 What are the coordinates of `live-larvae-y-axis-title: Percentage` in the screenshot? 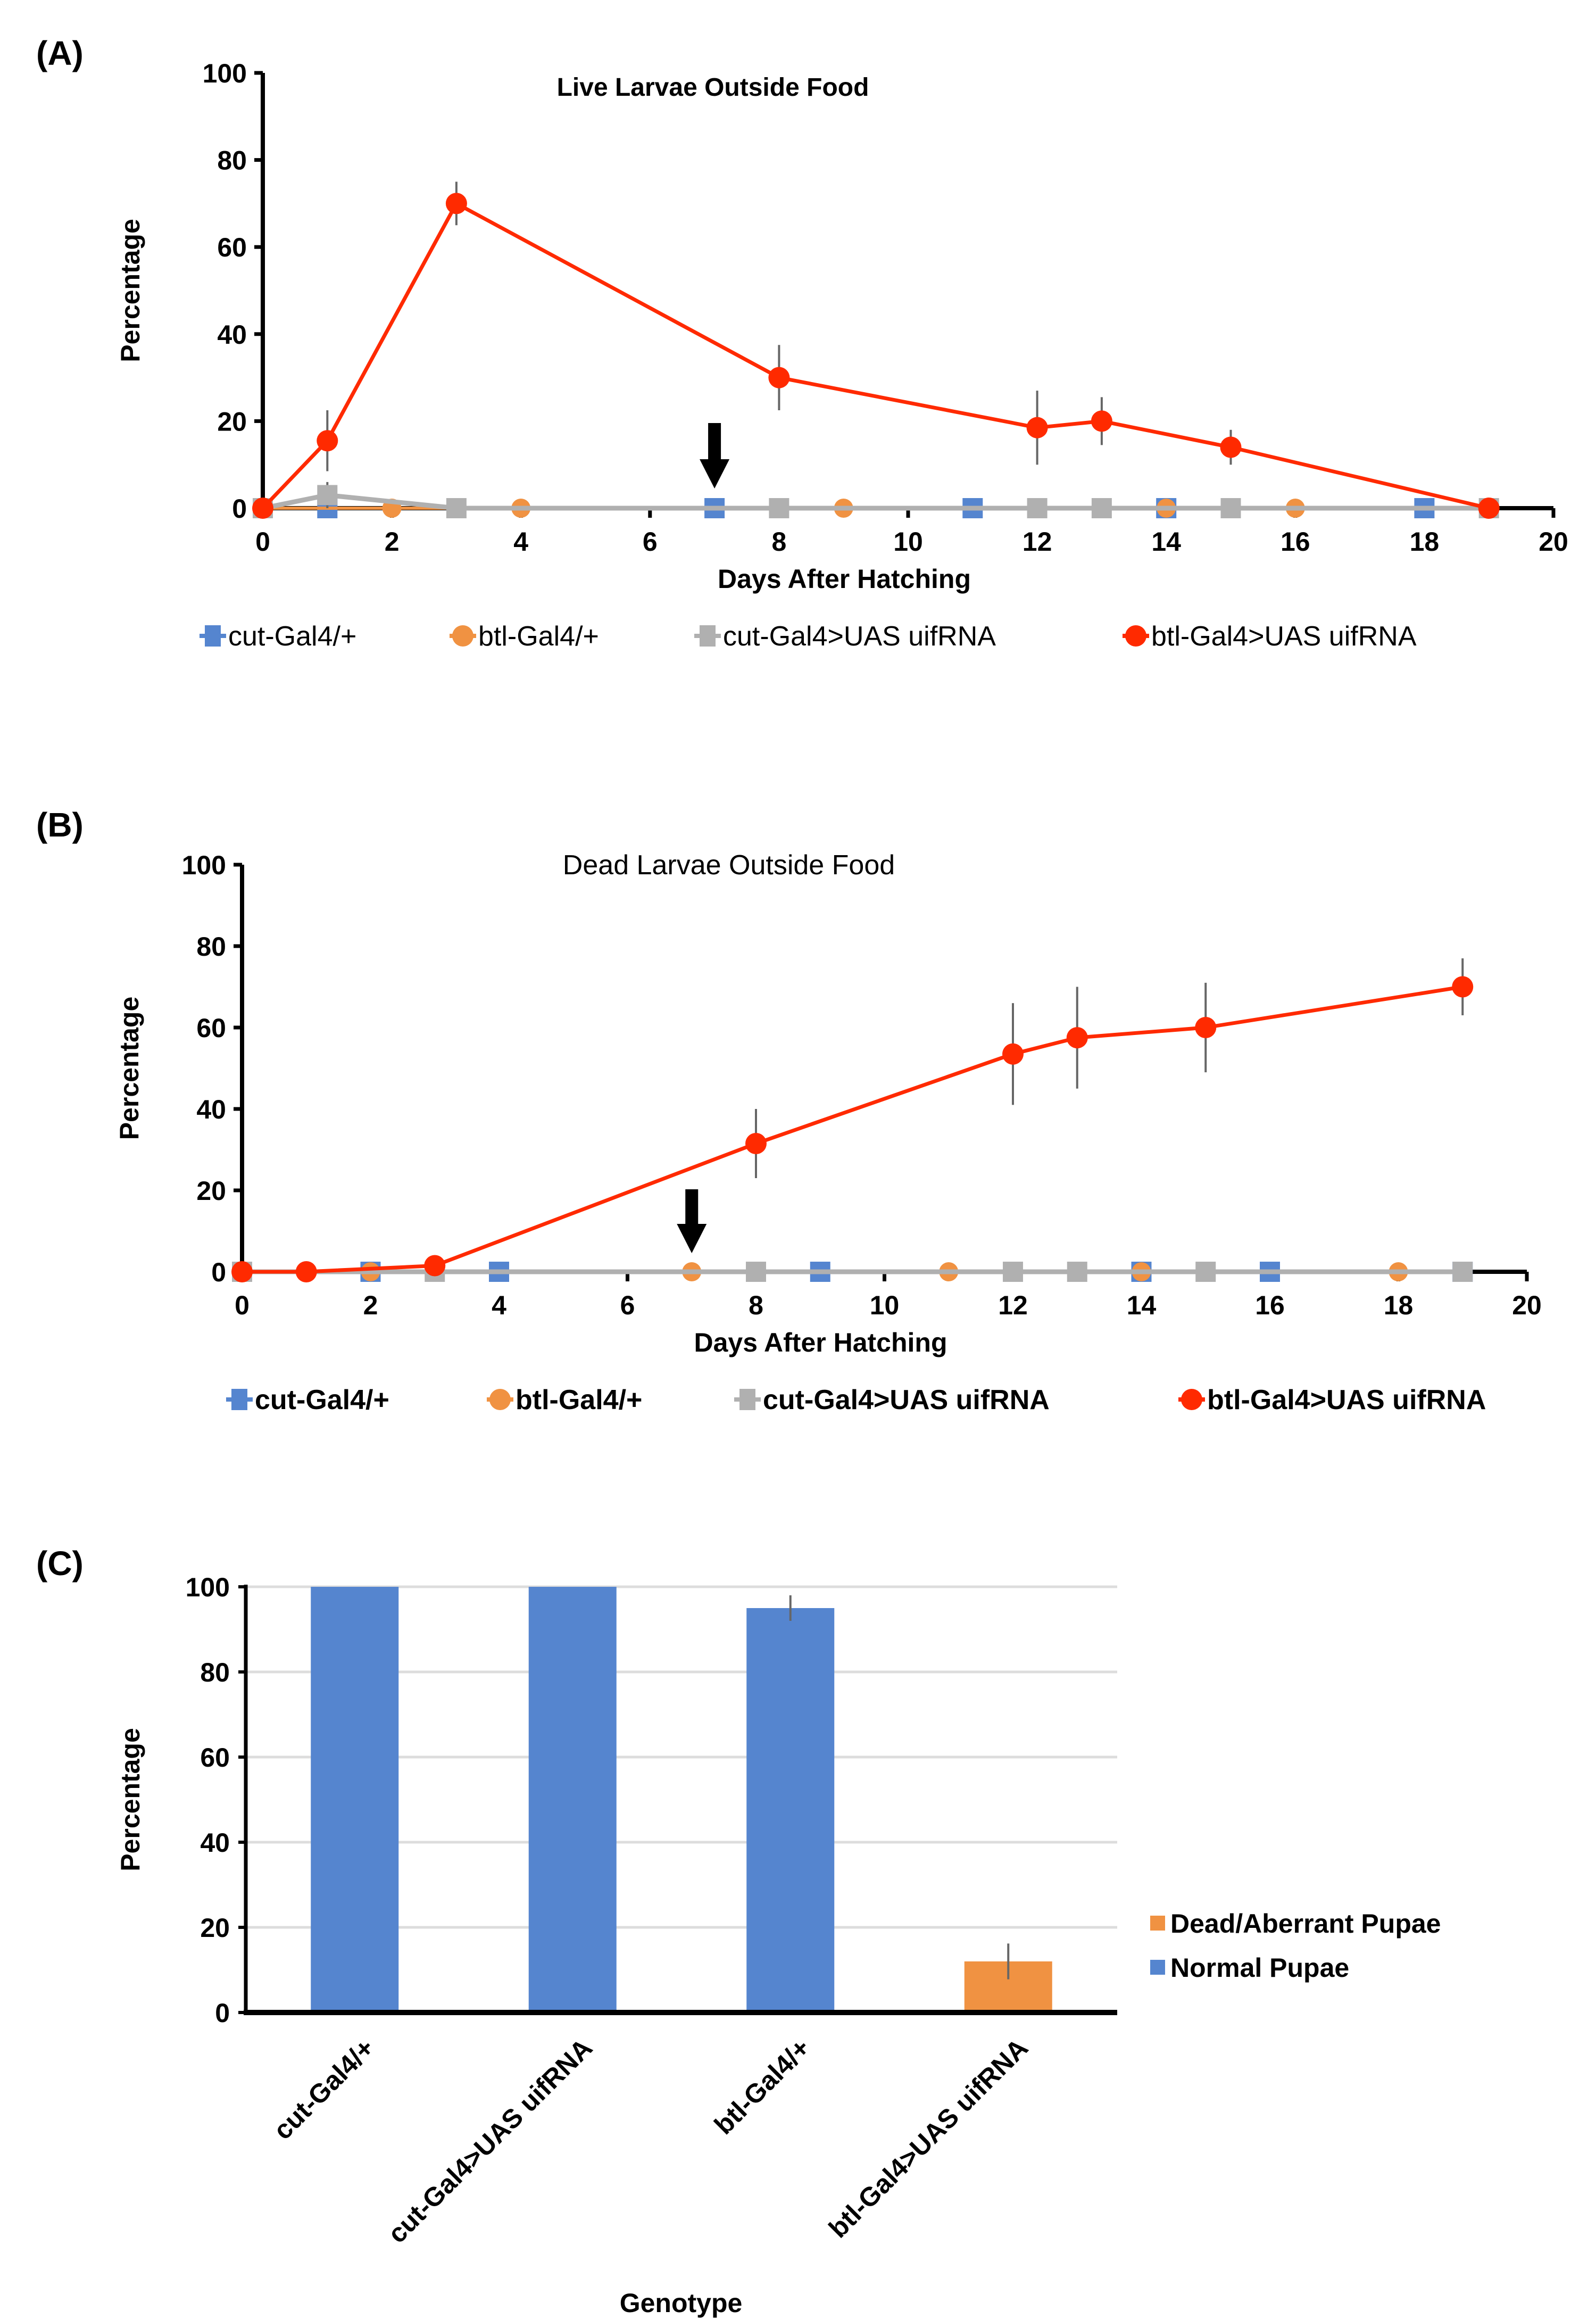 It's located at (130, 291).